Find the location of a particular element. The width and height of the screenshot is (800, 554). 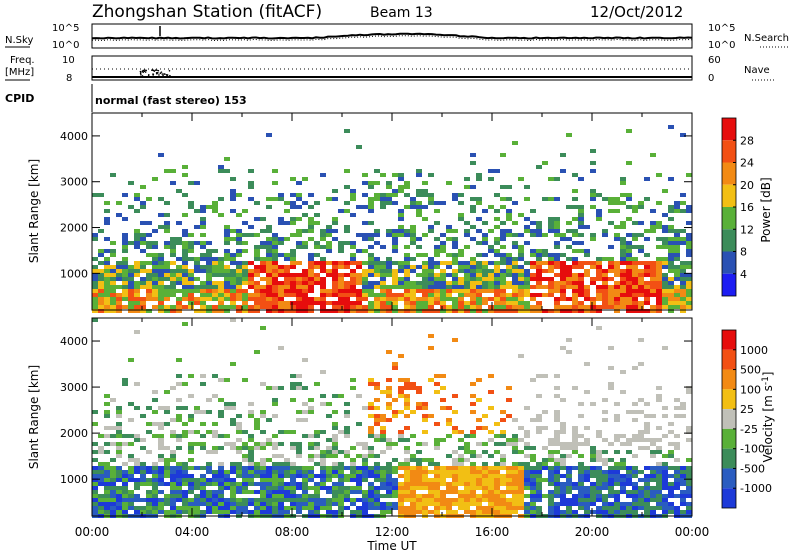

colorbar-tick-label: 8 is located at coordinates (743, 252).